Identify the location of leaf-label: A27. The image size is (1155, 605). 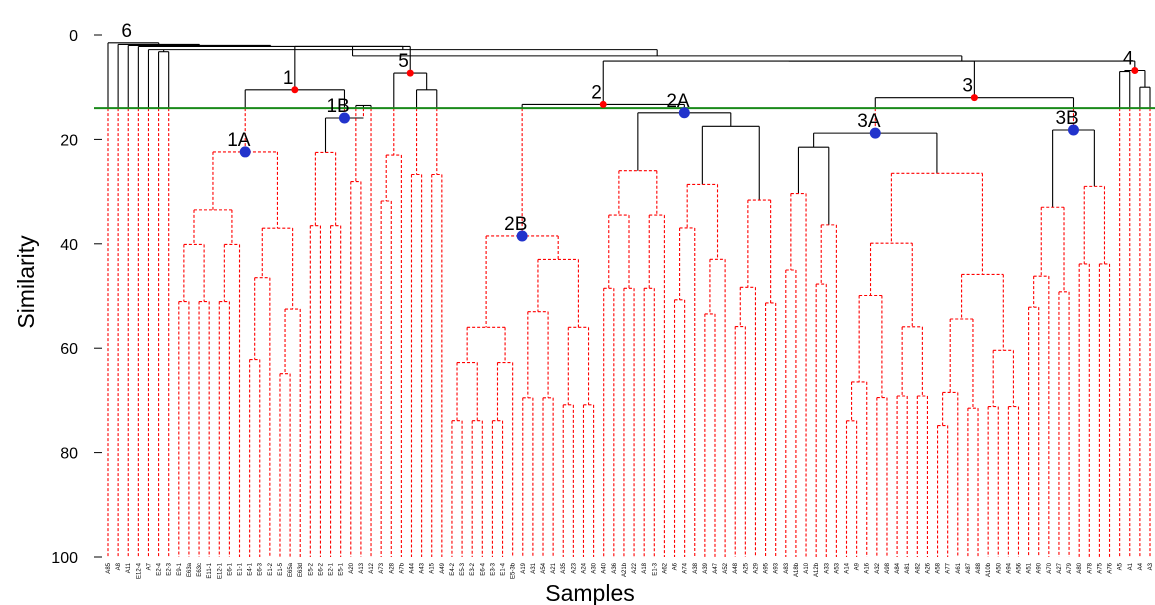
(1060, 567).